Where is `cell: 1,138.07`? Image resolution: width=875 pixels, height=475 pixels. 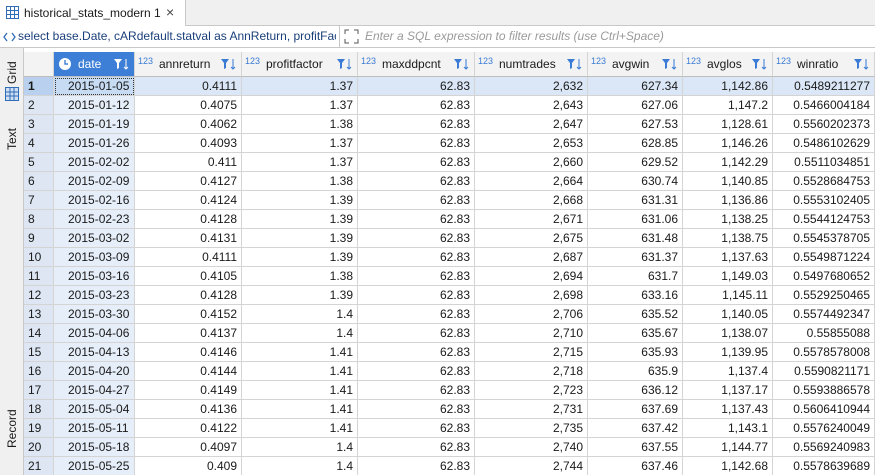 cell: 1,138.07 is located at coordinates (728, 333).